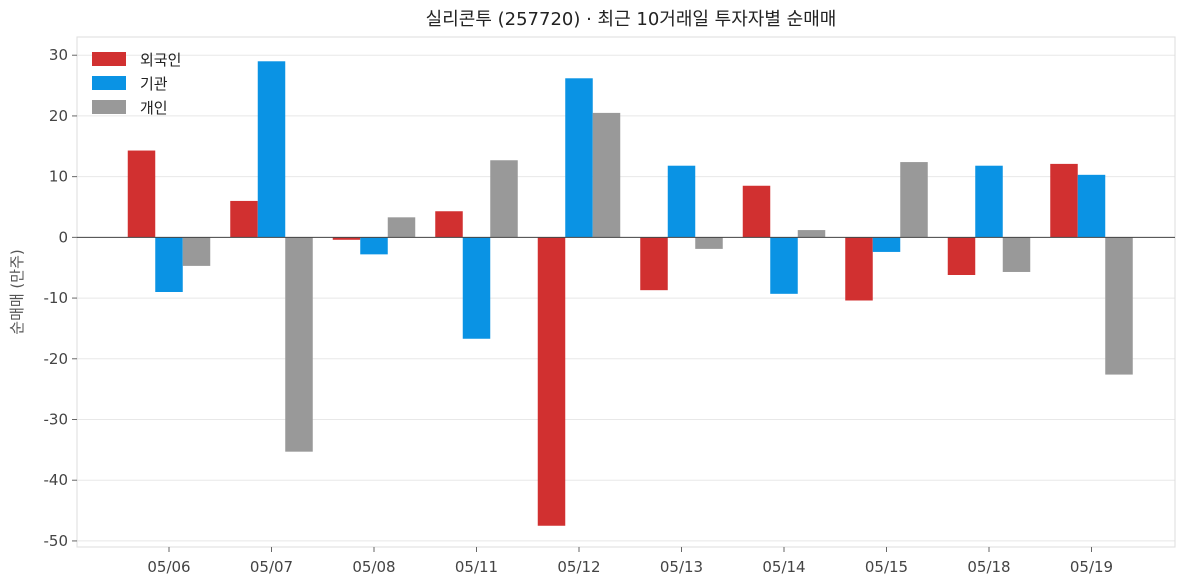 Image resolution: width=1187 pixels, height=587 pixels. Describe the element at coordinates (859, 269) in the screenshot. I see `bar-외국인-05/15` at that location.